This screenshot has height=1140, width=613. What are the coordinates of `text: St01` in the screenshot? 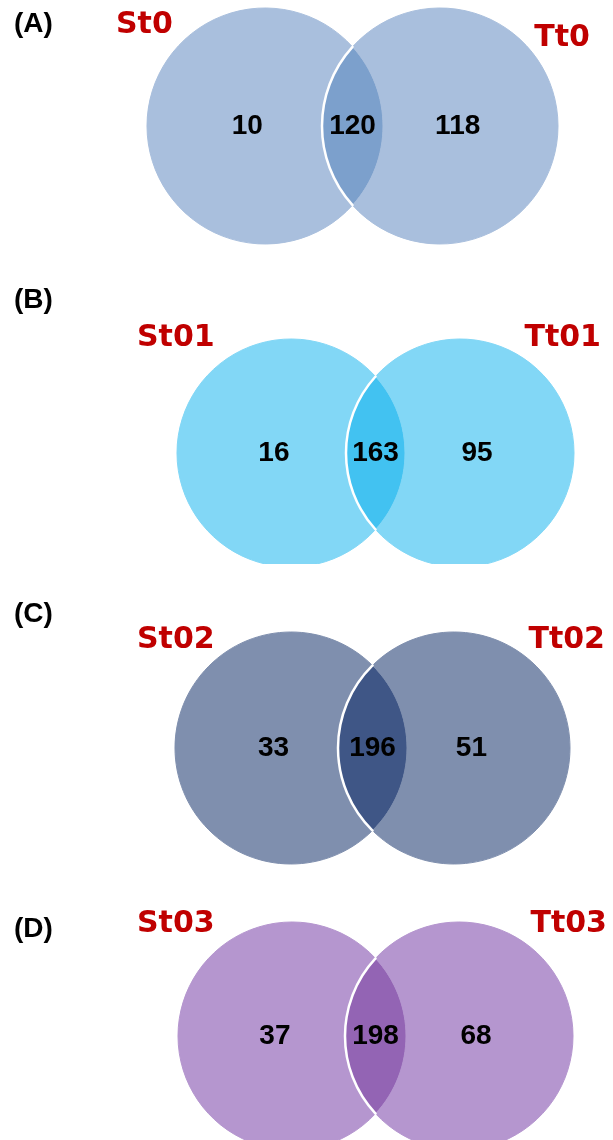 It's located at (176, 335).